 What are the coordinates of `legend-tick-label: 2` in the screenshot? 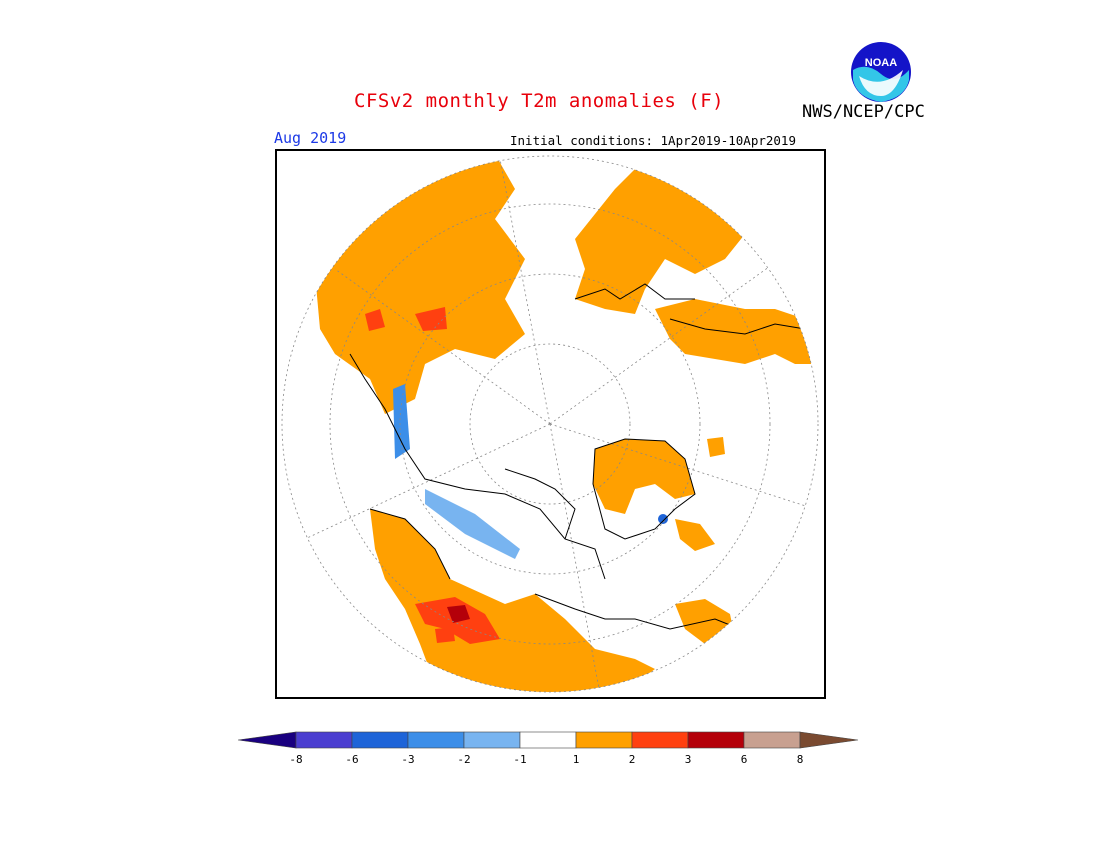 It's located at (632, 759).